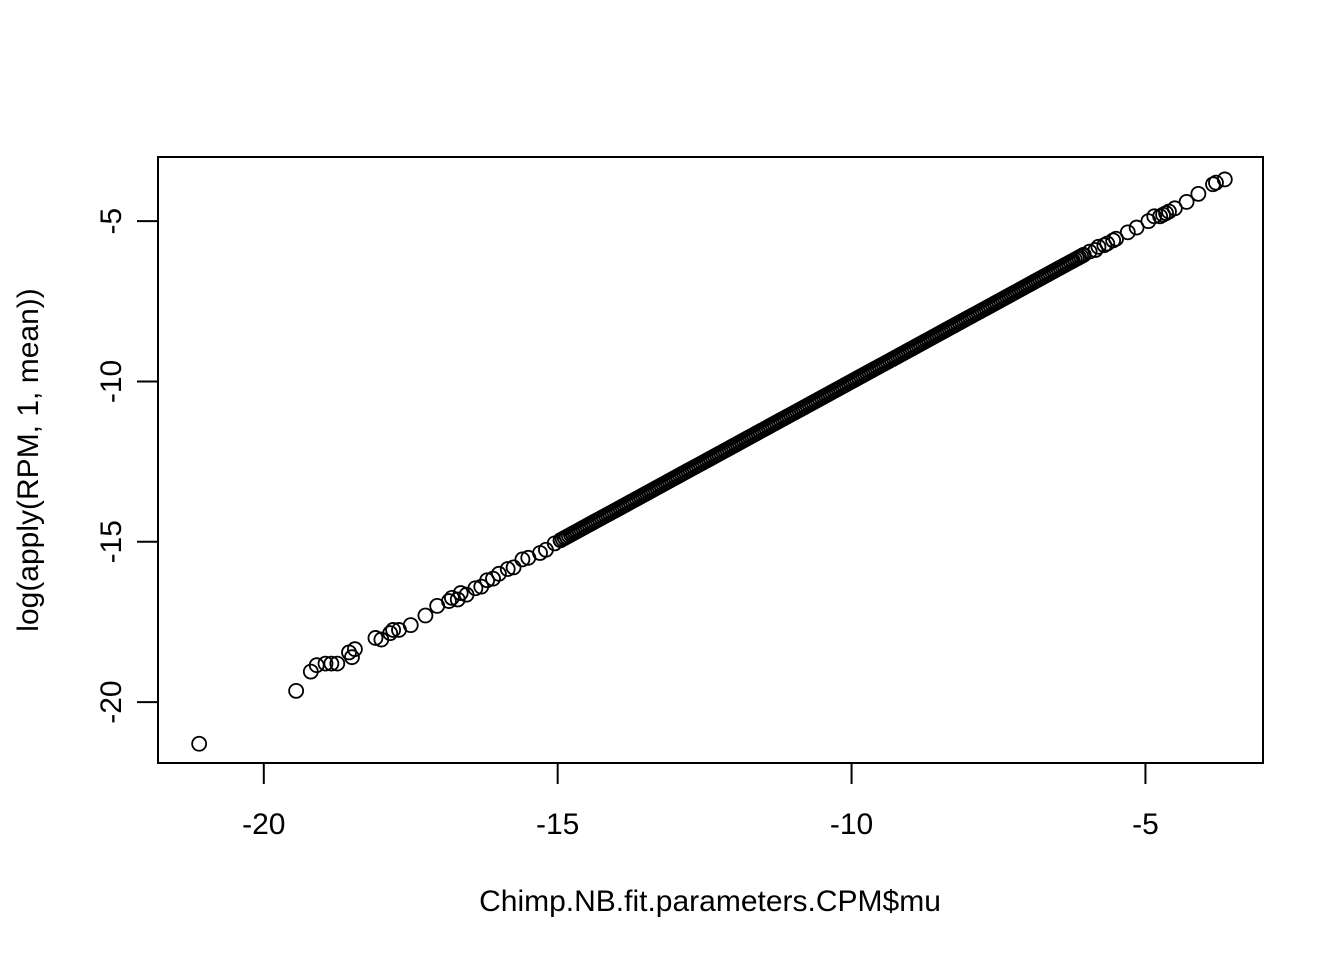 The height and width of the screenshot is (965, 1344). Describe the element at coordinates (700, 801) in the screenshot. I see `x-axis: -20 -15 -10 -5` at that location.